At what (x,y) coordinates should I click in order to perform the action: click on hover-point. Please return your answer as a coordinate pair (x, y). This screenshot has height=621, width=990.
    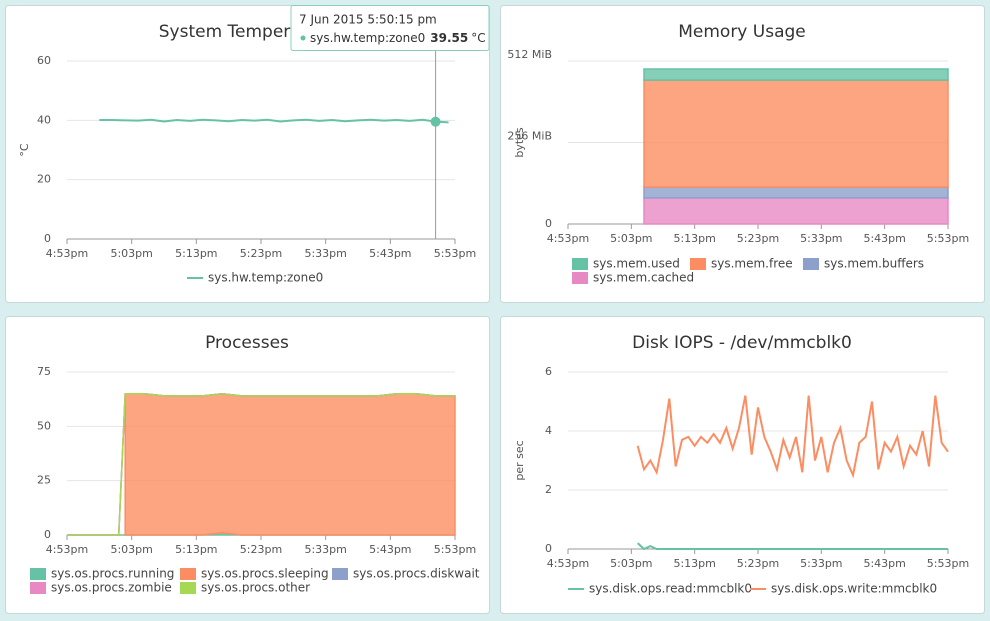
    Looking at the image, I should click on (435, 121).